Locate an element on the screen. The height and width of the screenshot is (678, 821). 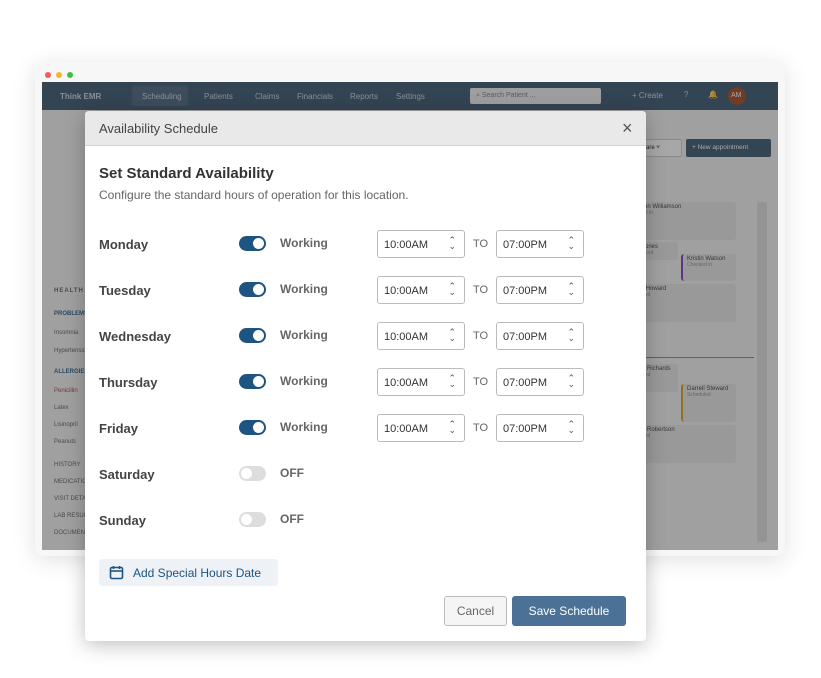
allergy-item: Lisinopril is located at coordinates (66, 425).